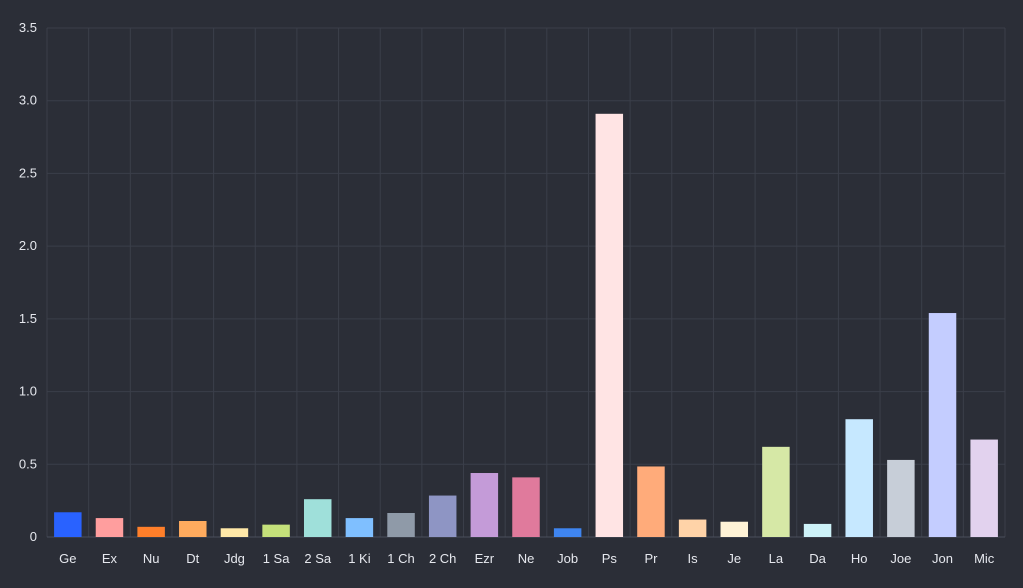 This screenshot has height=588, width=1023. Describe the element at coordinates (28, 27) in the screenshot. I see `y-tick-label: 3.5` at that location.